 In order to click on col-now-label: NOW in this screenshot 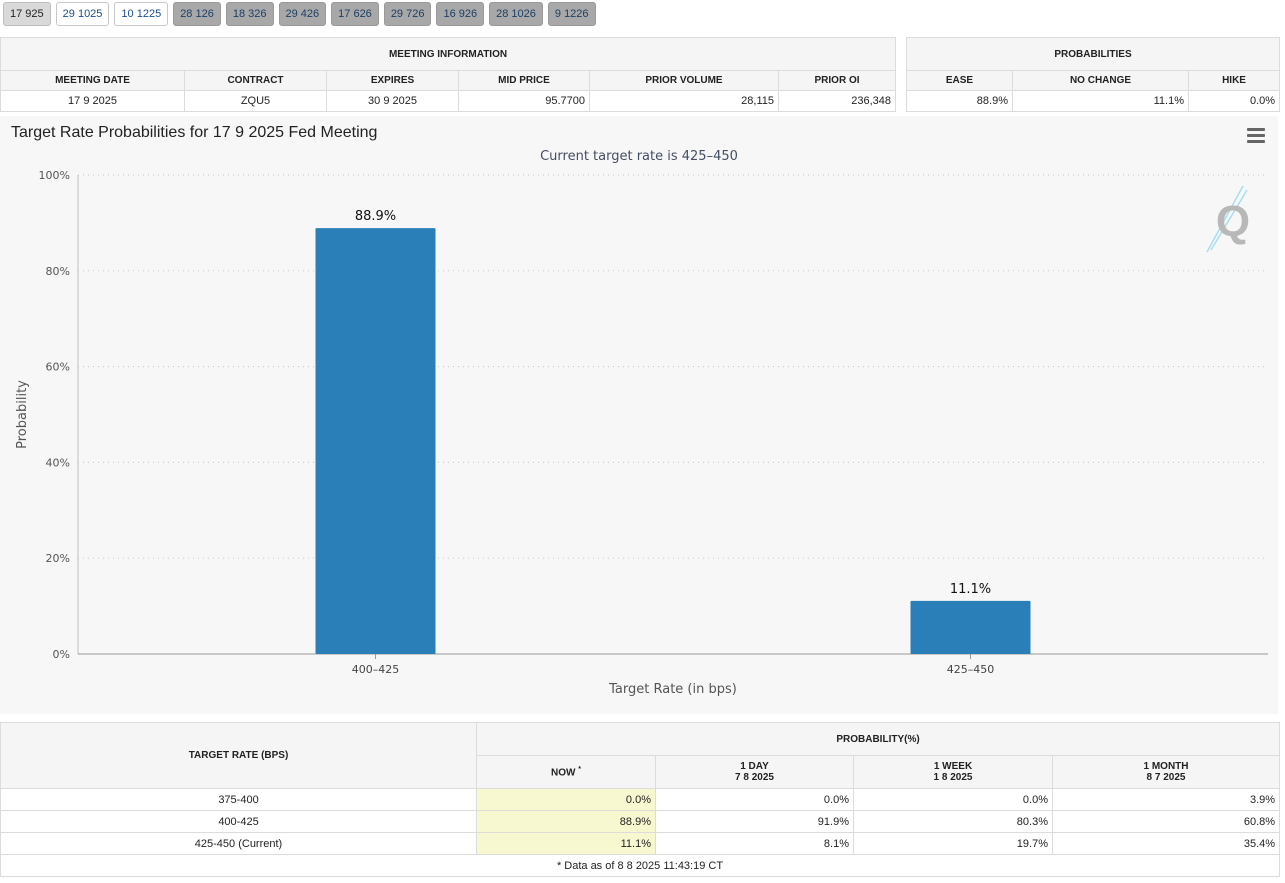, I will do `click(563, 773)`.